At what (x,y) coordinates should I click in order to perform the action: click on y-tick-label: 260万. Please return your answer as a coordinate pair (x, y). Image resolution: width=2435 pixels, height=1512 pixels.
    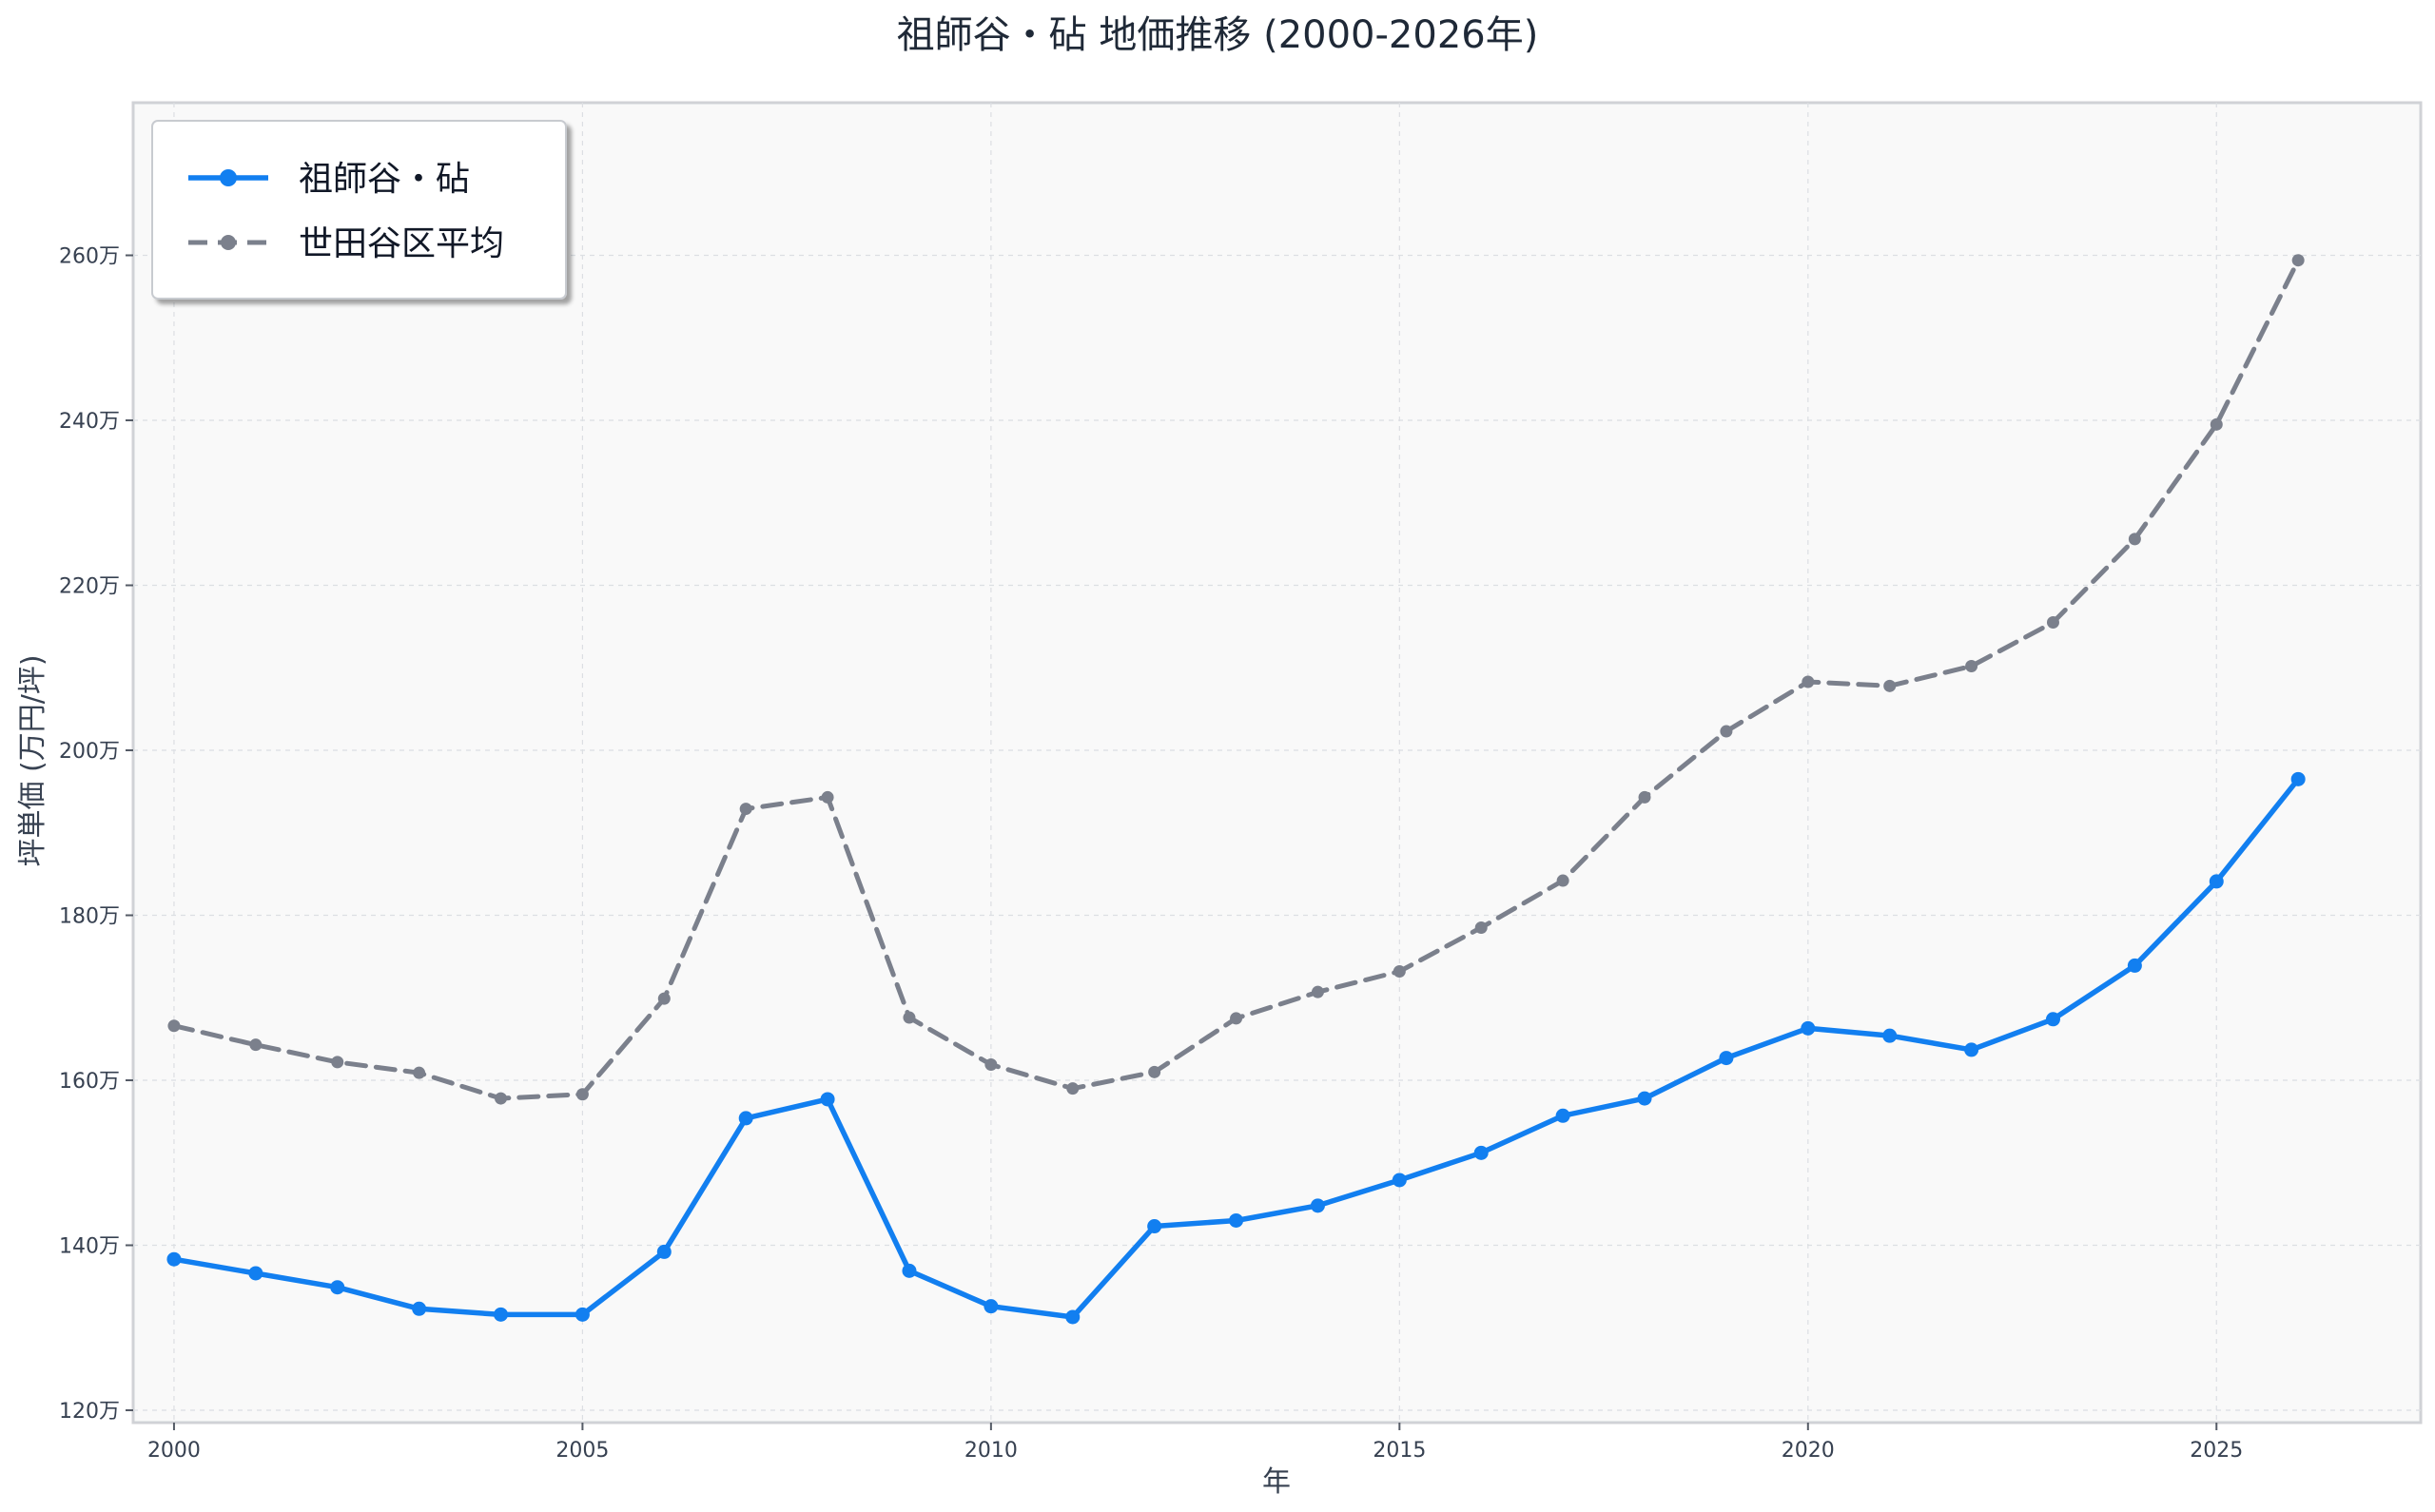
    Looking at the image, I should click on (89, 256).